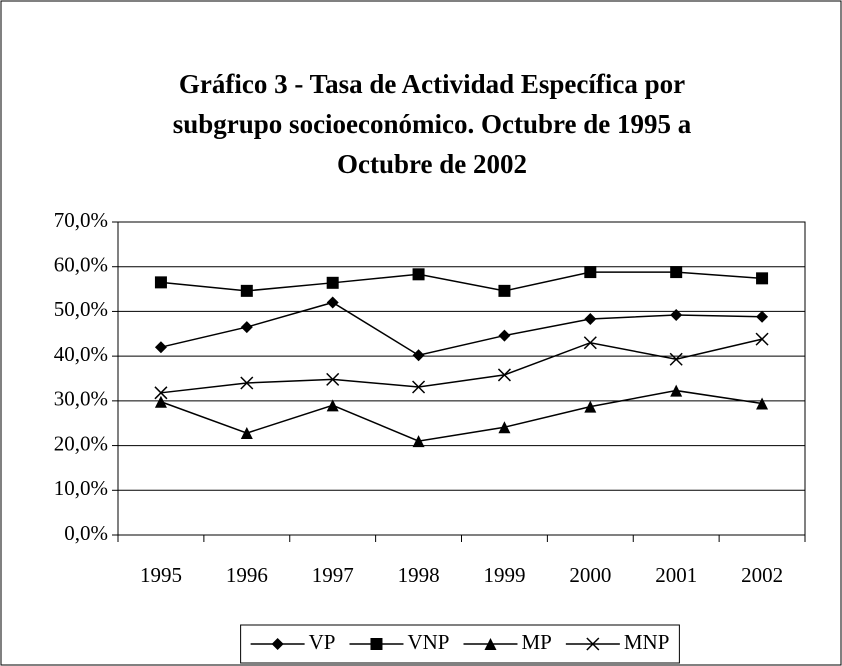 This screenshot has width=842, height=666. I want to click on y-tick-label: 60,0%, so click(81, 265).